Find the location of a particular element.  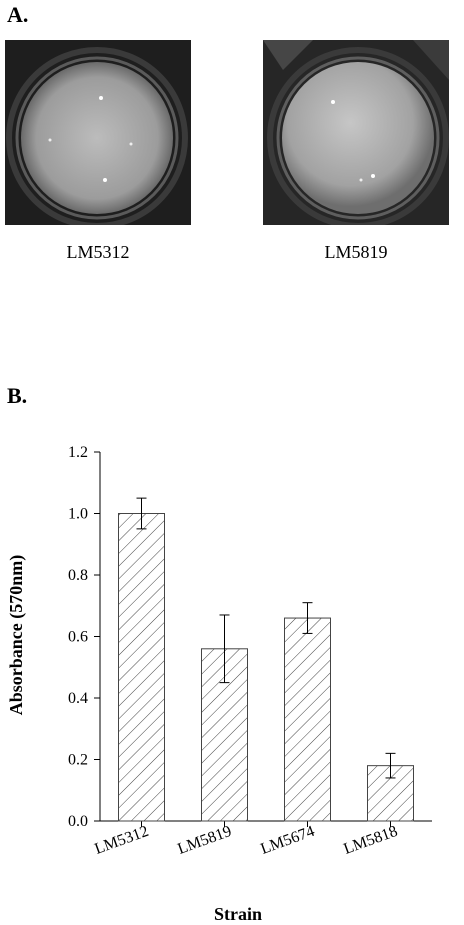

panel-b-label: B. is located at coordinates (17, 395).